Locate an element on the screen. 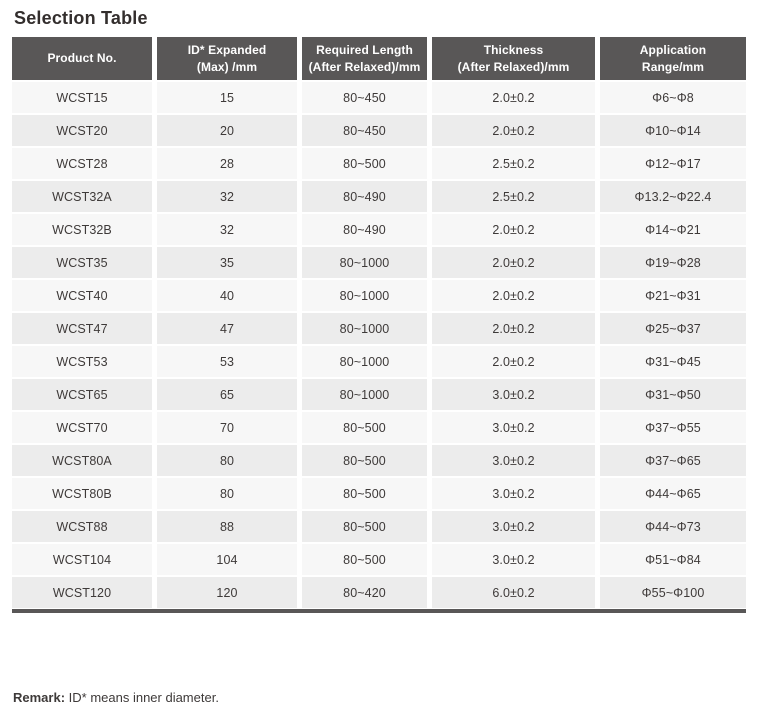  remark: Remark: ID* means inner diameter. is located at coordinates (116, 697).